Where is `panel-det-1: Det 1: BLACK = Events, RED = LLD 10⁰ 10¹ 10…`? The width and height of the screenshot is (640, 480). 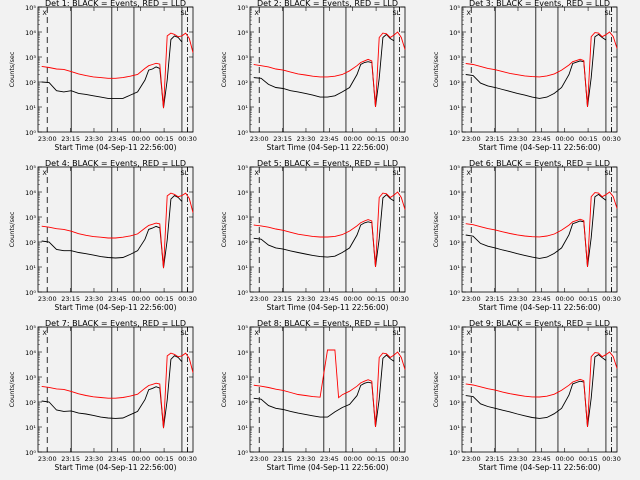
panel-det-1: Det 1: BLACK = Events, RED = LLD 10⁰ 10¹ 10… is located at coordinates (102, 76).